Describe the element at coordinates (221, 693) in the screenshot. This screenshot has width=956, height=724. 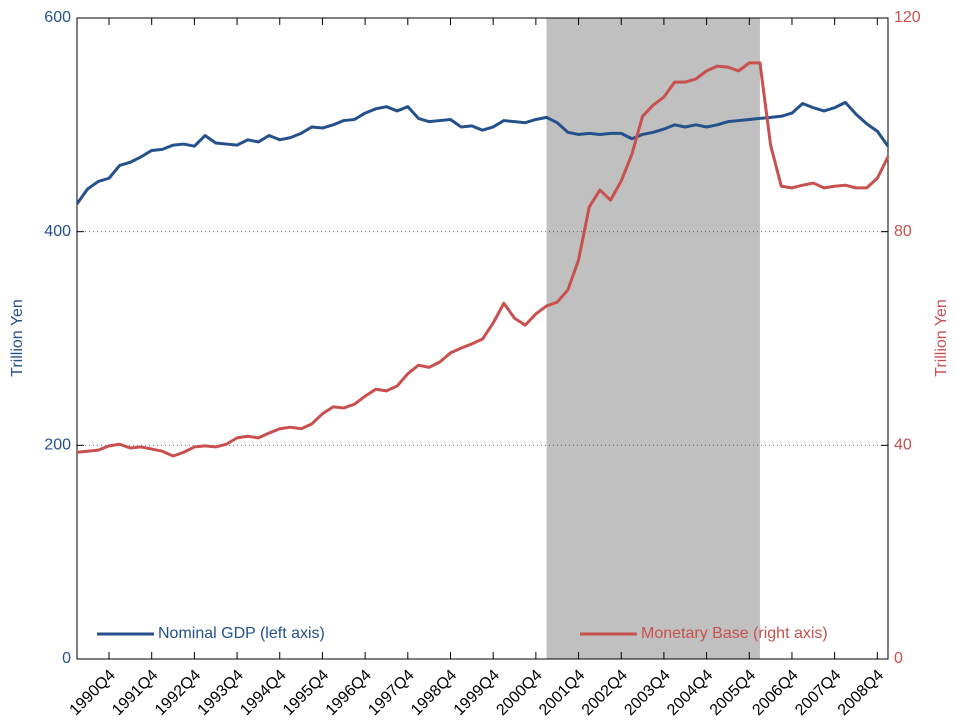
I see `x-tick-label: 1993Q4` at that location.